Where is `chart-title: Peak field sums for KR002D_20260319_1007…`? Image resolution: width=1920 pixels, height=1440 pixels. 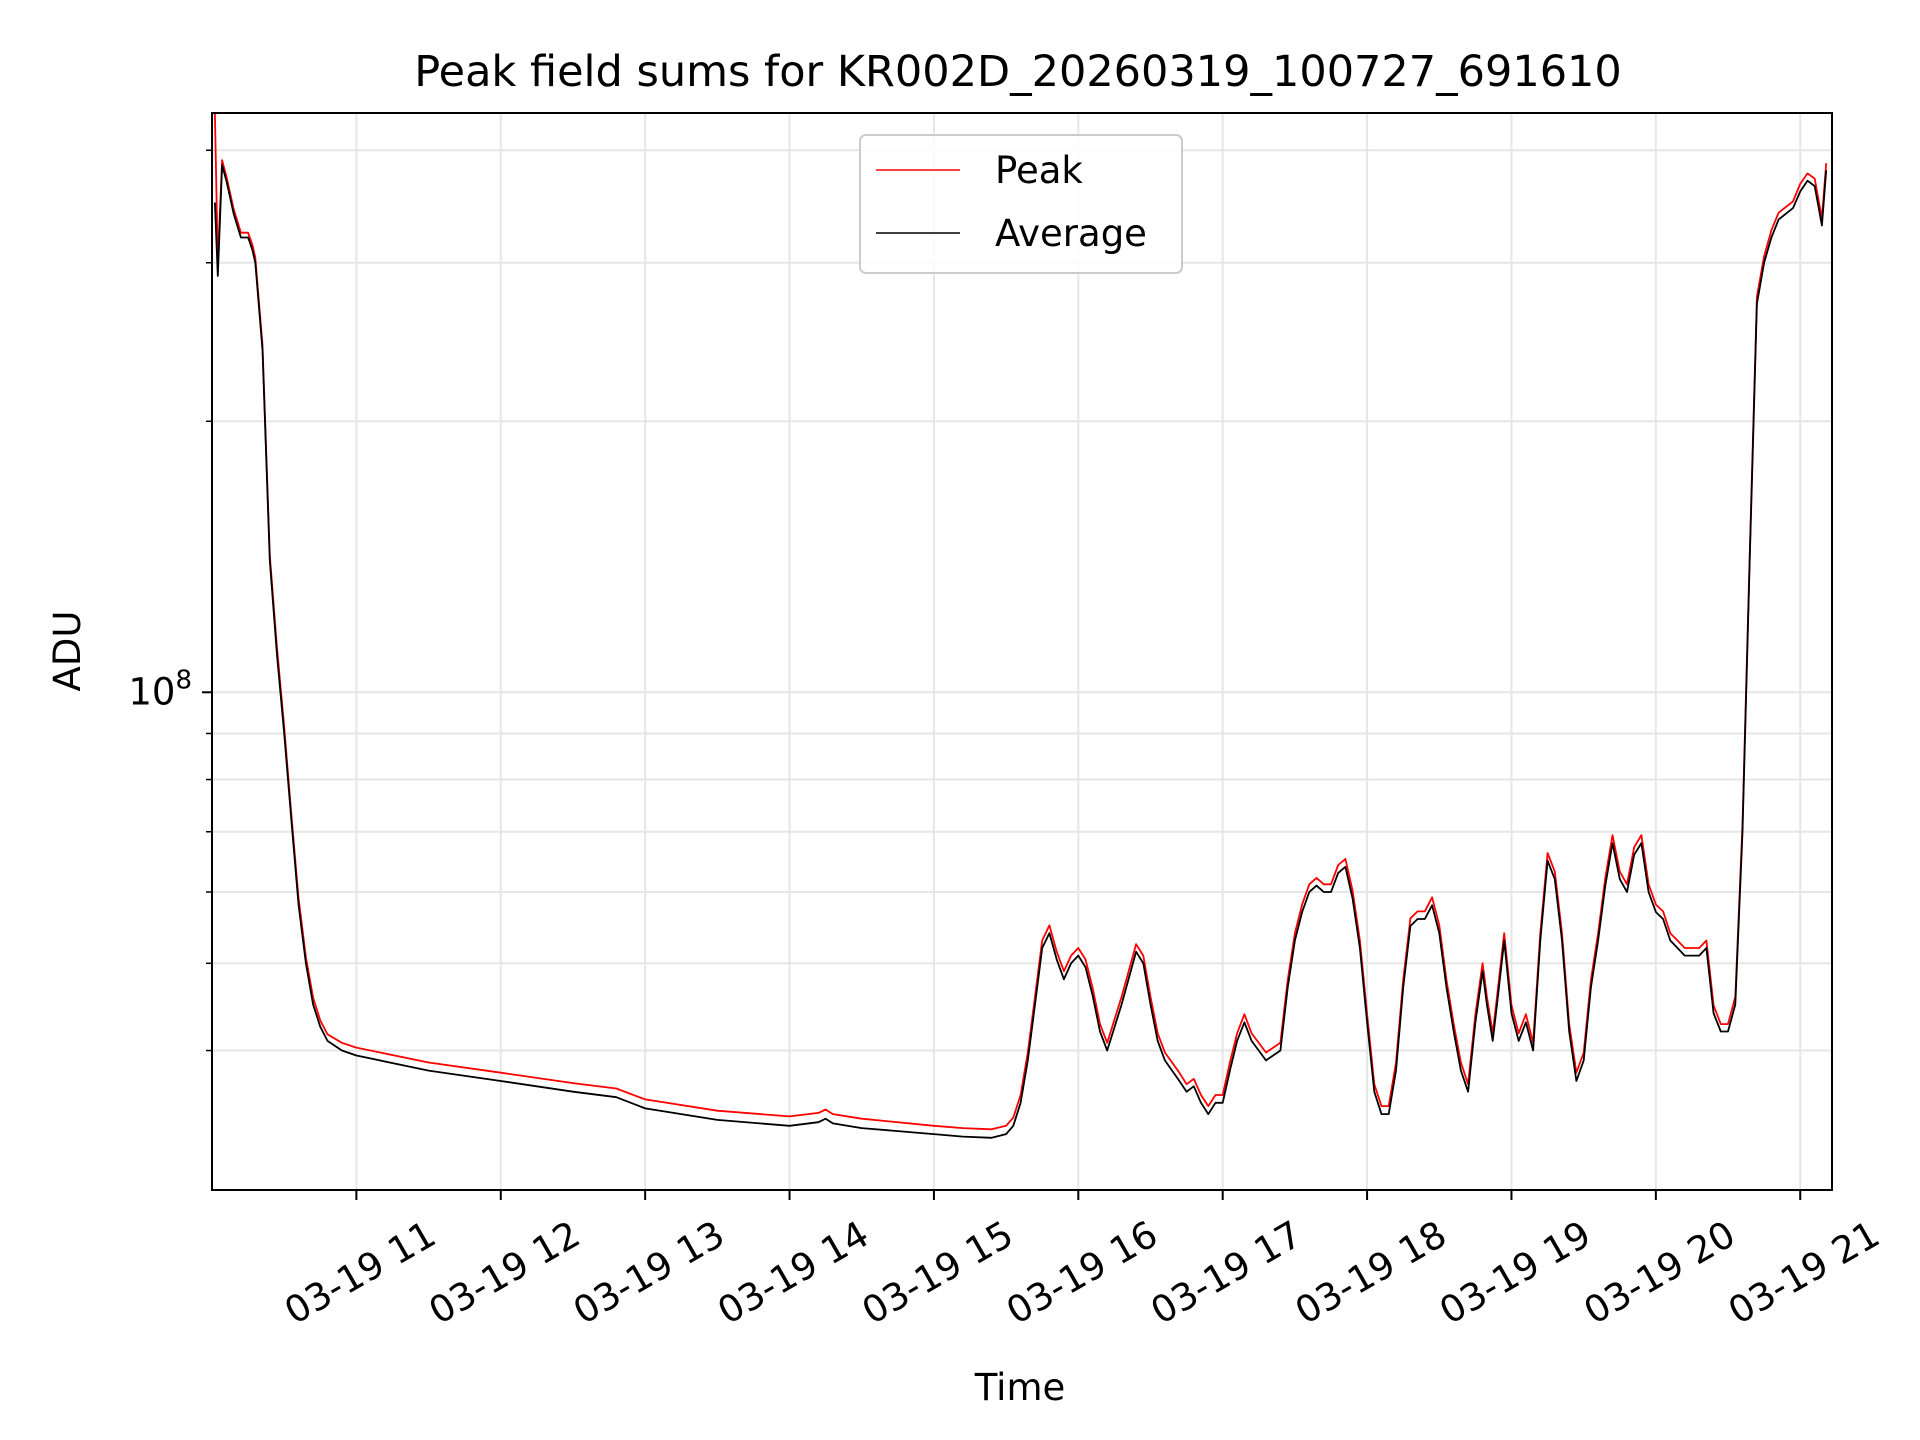 chart-title: Peak field sums for KR002D_20260319_1007… is located at coordinates (1018, 72).